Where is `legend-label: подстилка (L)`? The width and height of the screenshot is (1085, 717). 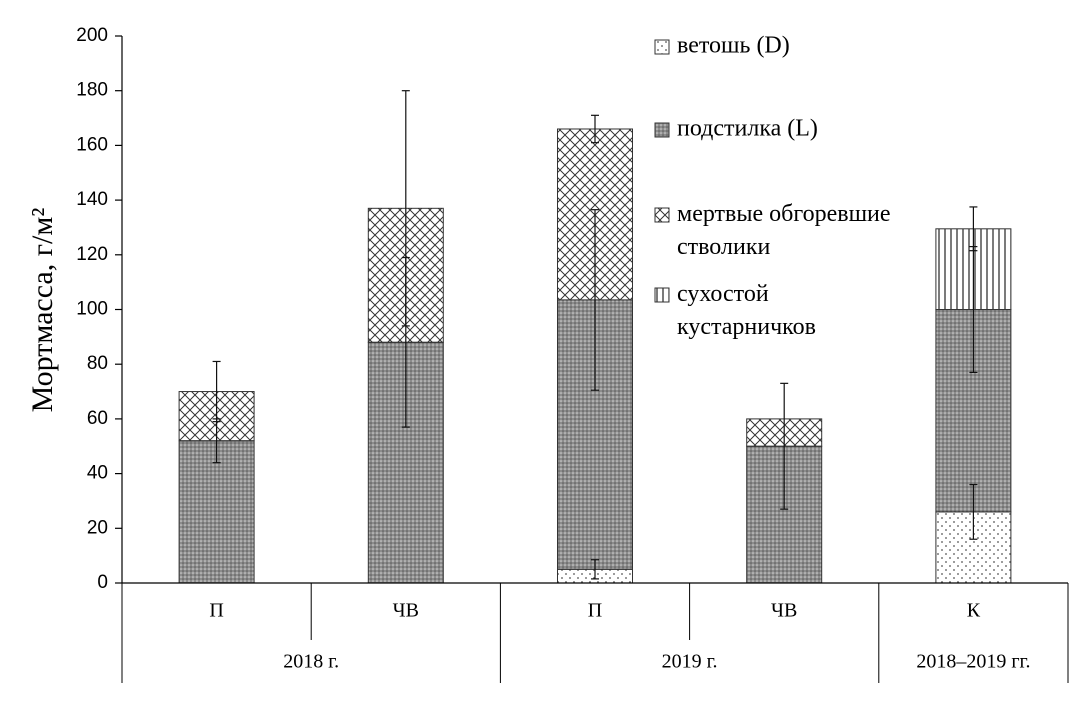 legend-label: подстилка (L) is located at coordinates (747, 129).